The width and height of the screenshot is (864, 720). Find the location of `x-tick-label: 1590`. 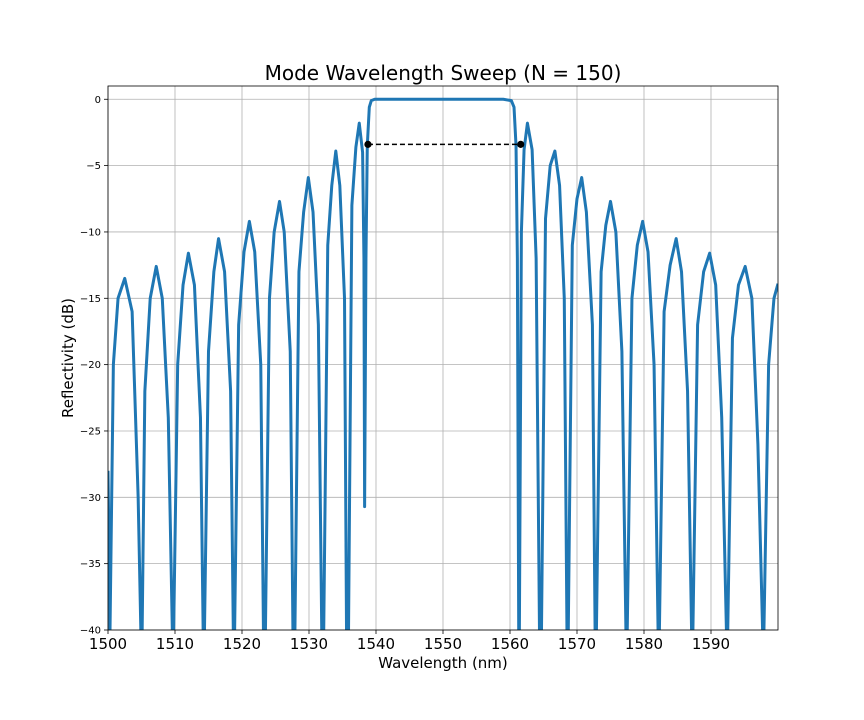

x-tick-label: 1590 is located at coordinates (711, 644).